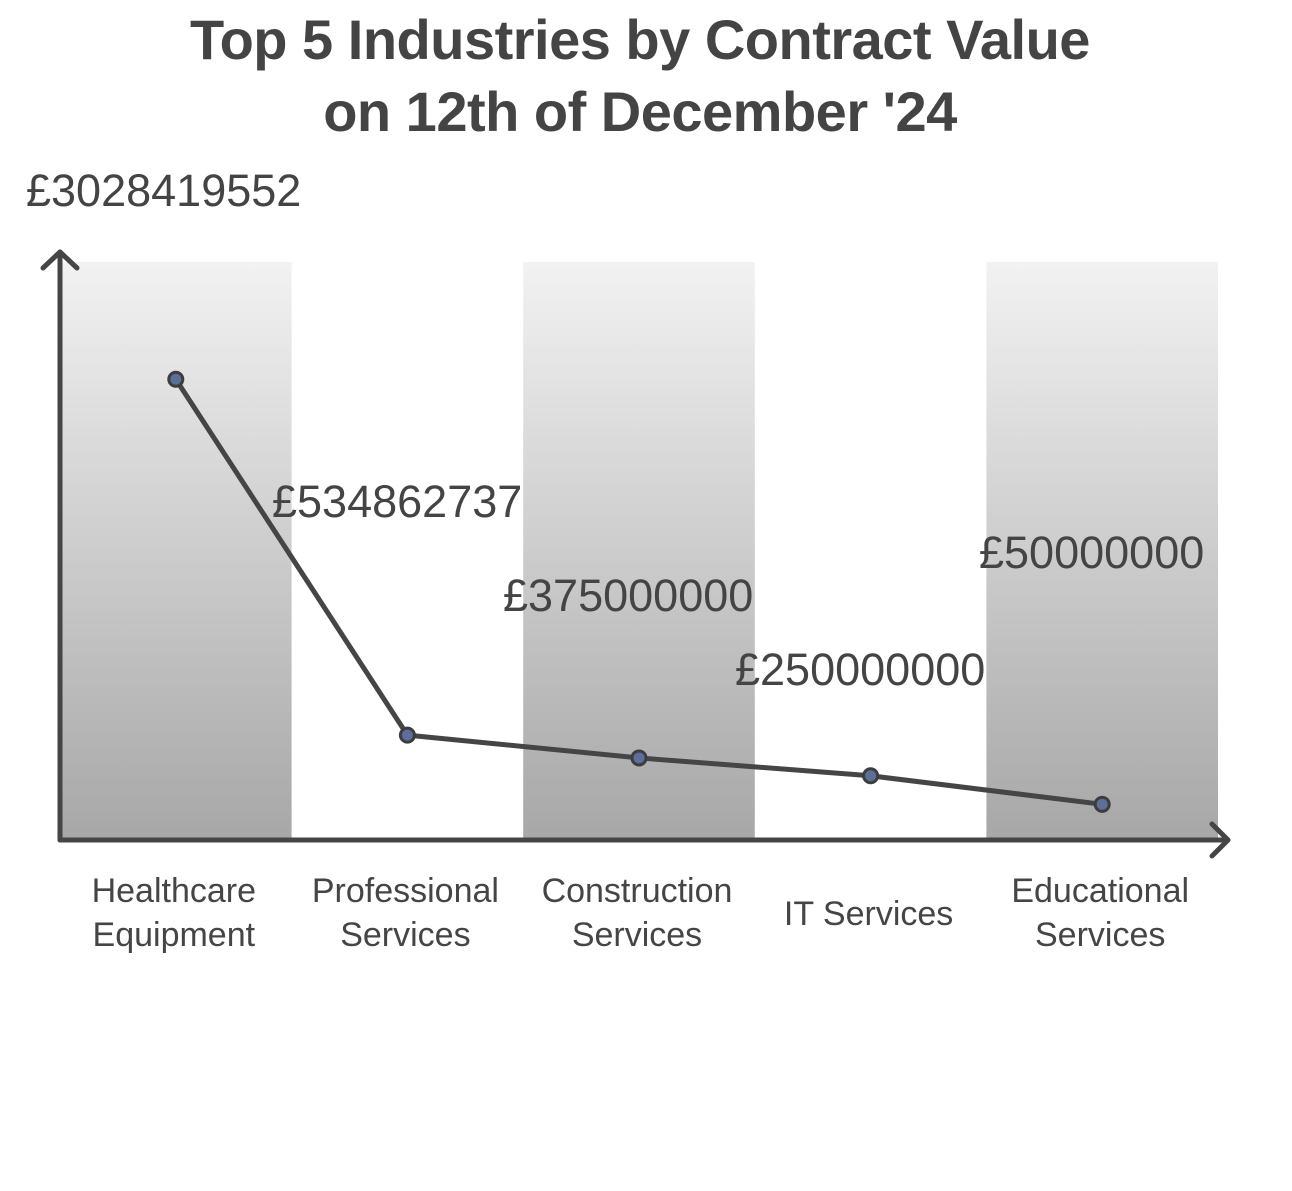  What do you see at coordinates (868, 914) in the screenshot?
I see `category-label: IT Services` at bounding box center [868, 914].